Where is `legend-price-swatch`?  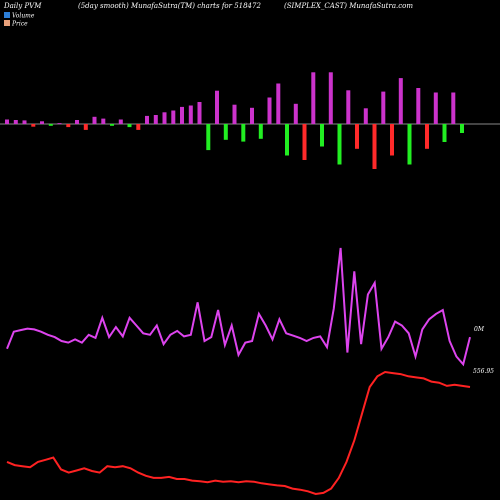
legend-price-swatch is located at coordinates (7, 23).